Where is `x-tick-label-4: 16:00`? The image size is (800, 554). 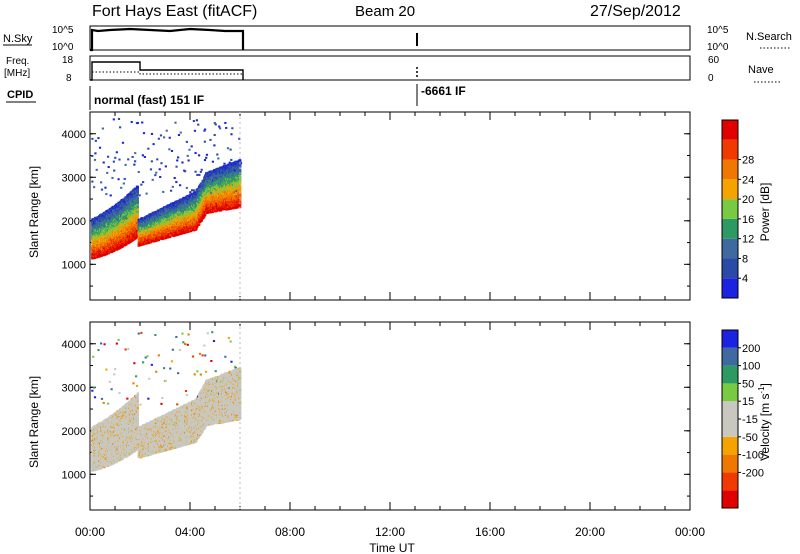 x-tick-label-4: 16:00 is located at coordinates (490, 532).